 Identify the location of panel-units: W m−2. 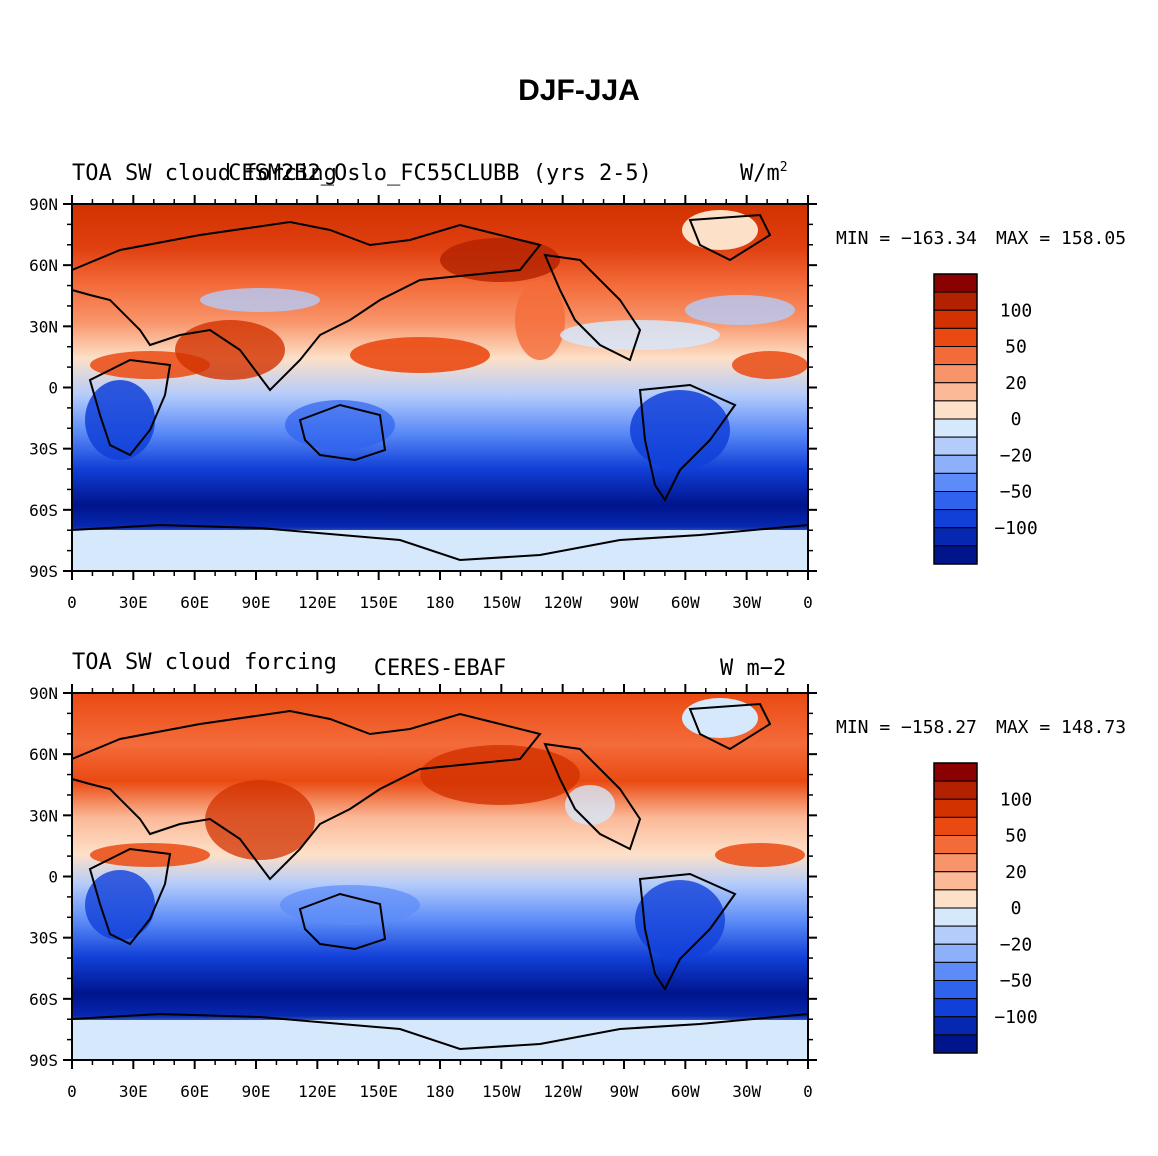
(753, 668).